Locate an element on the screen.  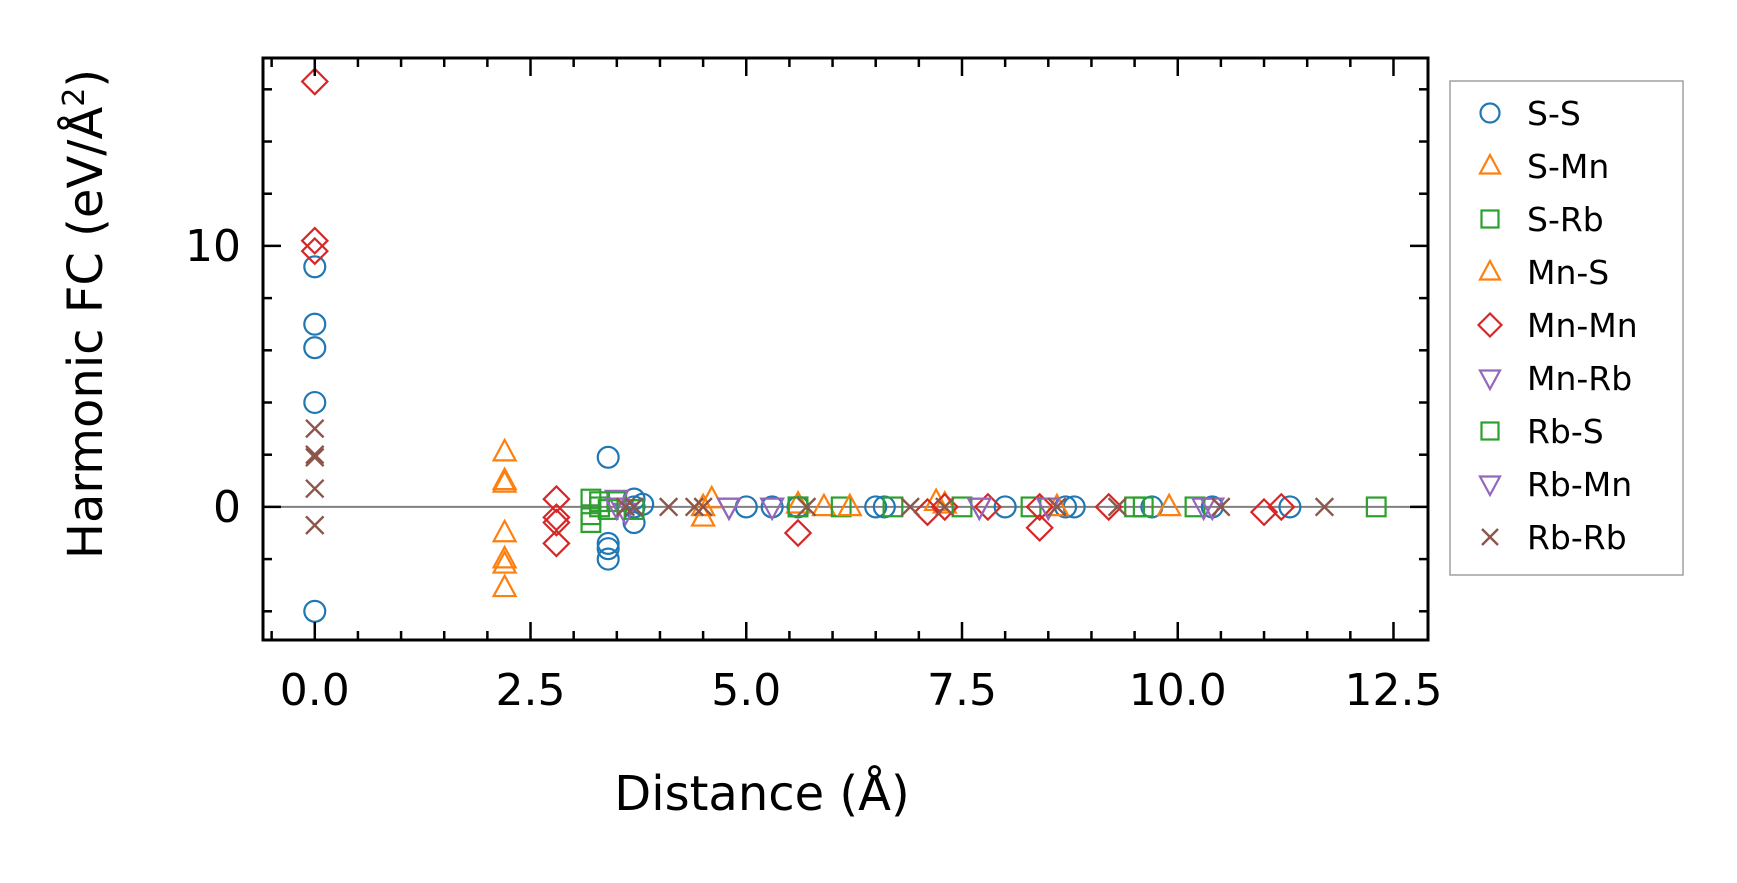
y-axis-label-sup: 2 is located at coordinates (74, 97).